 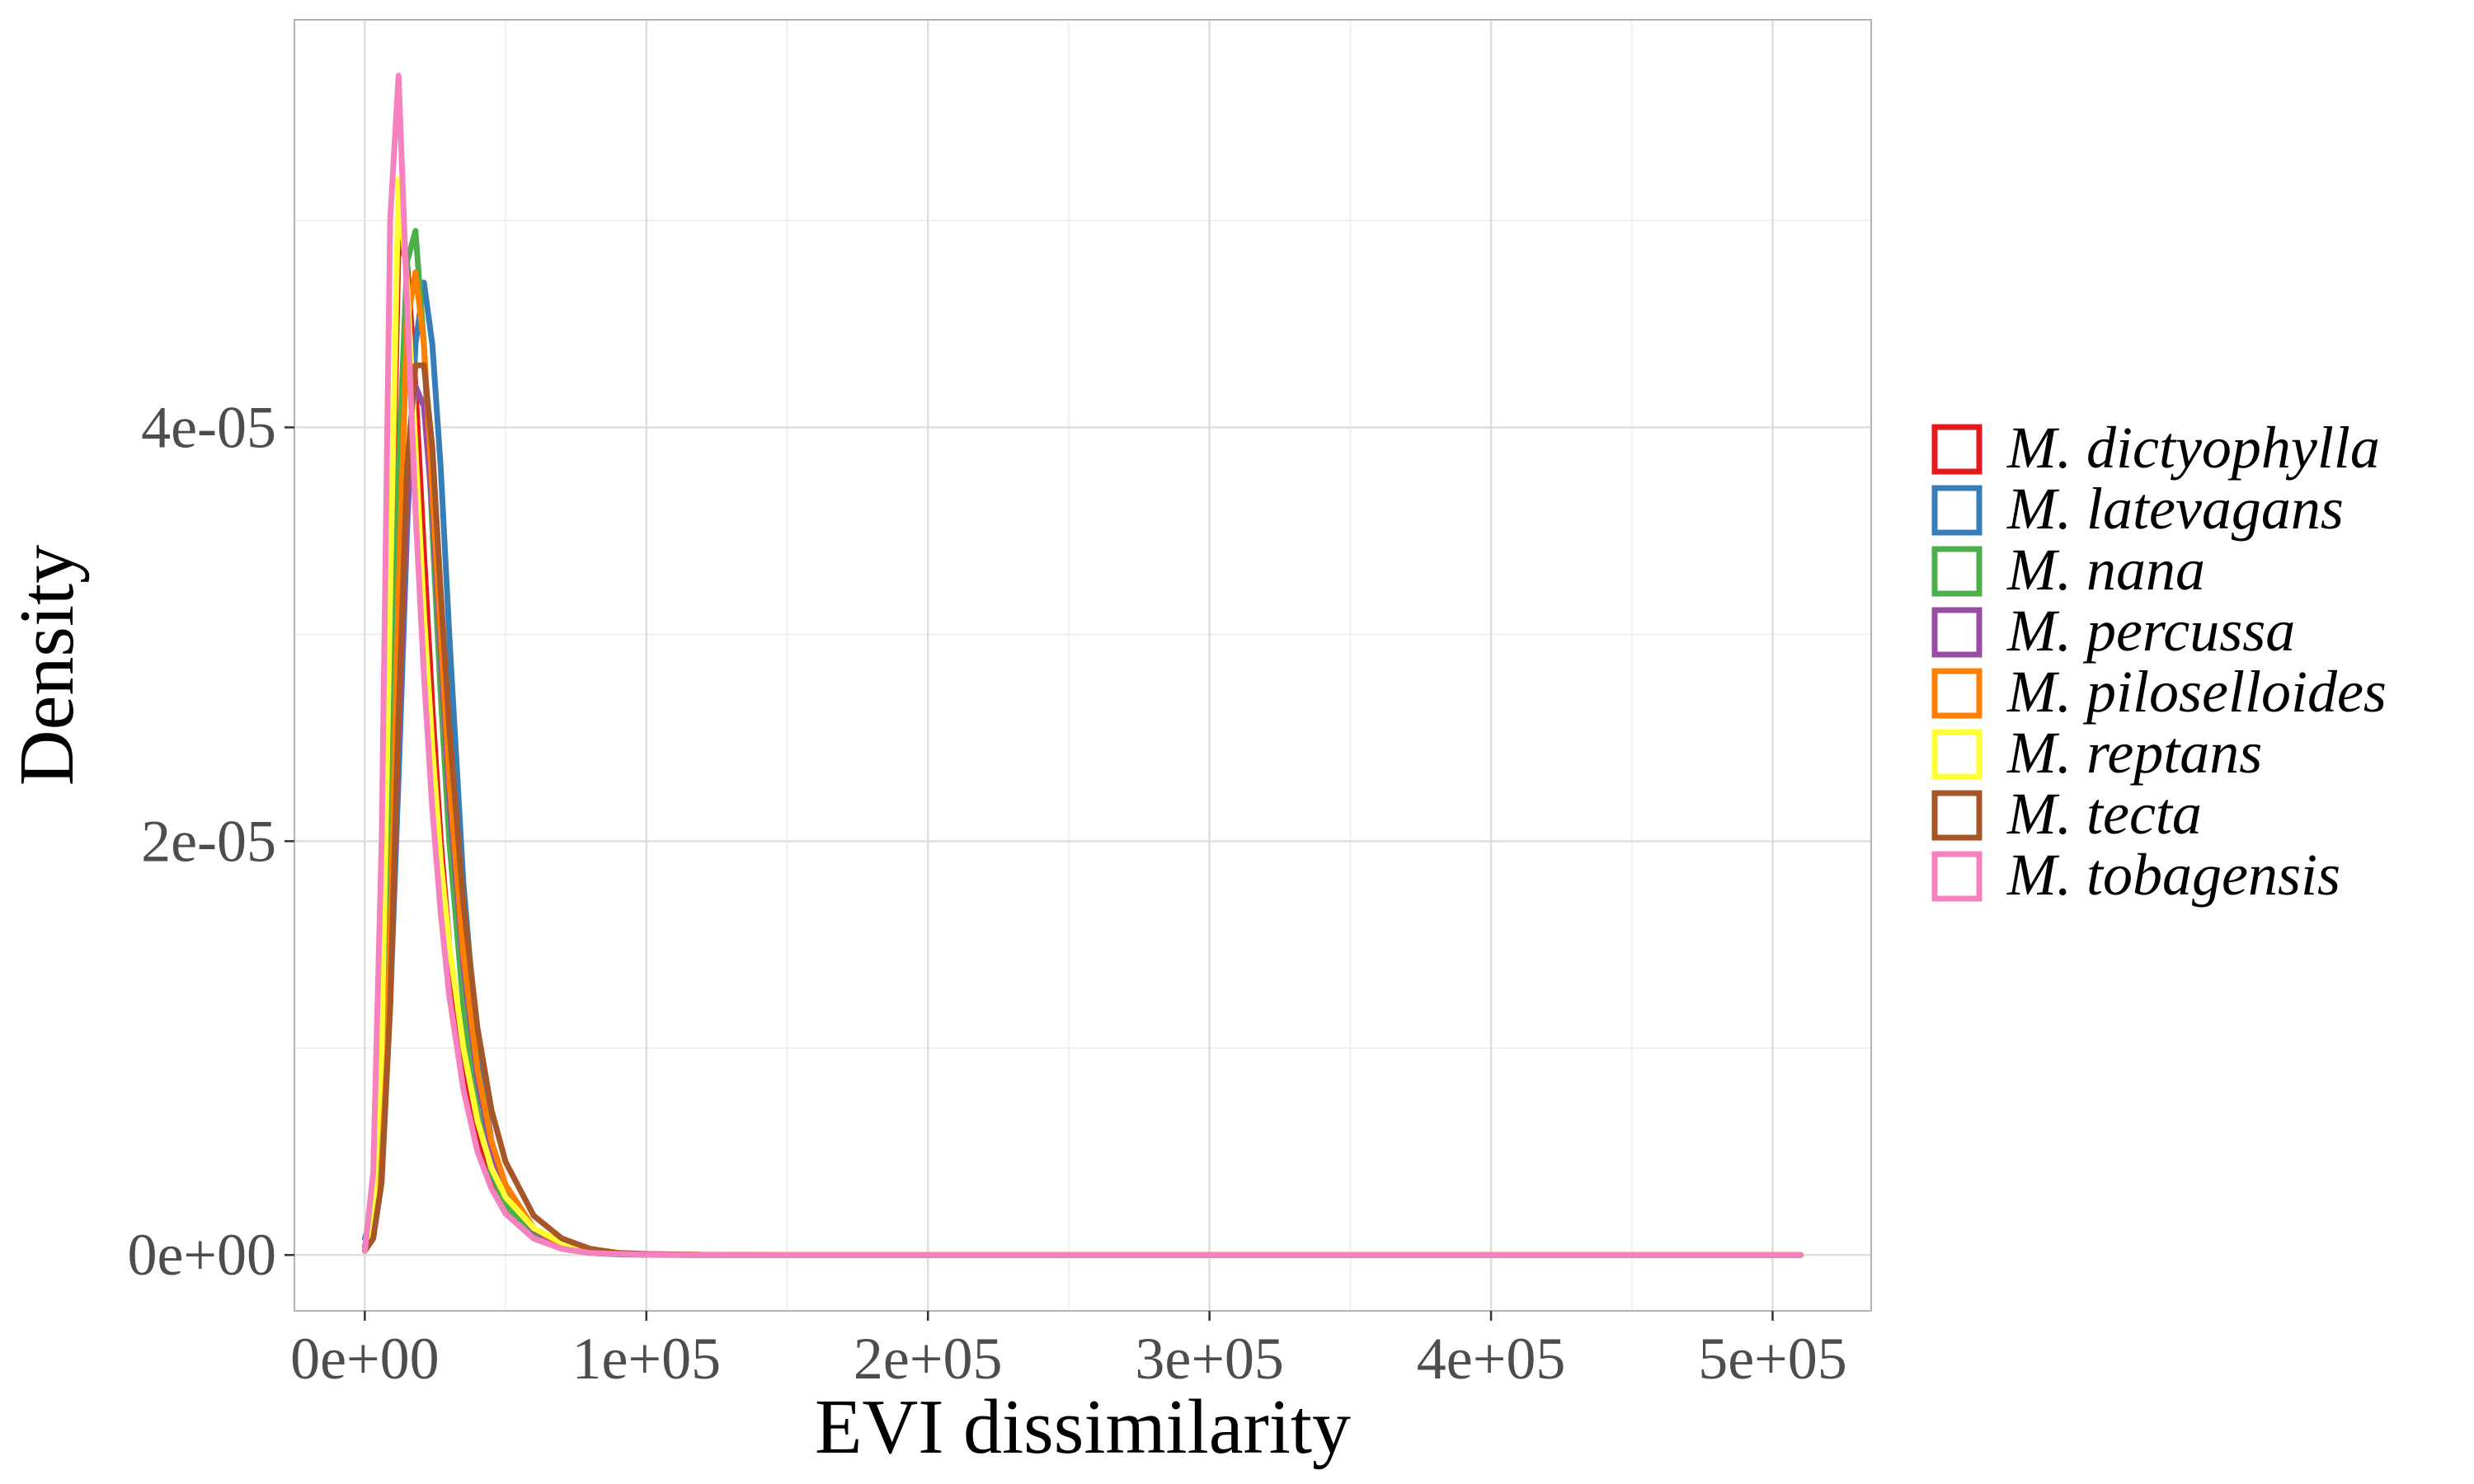 I want to click on x-axis: 0e+00 1e+05 2e+05 3e+05 4e+05 5e+05, so click(x=1068, y=1351).